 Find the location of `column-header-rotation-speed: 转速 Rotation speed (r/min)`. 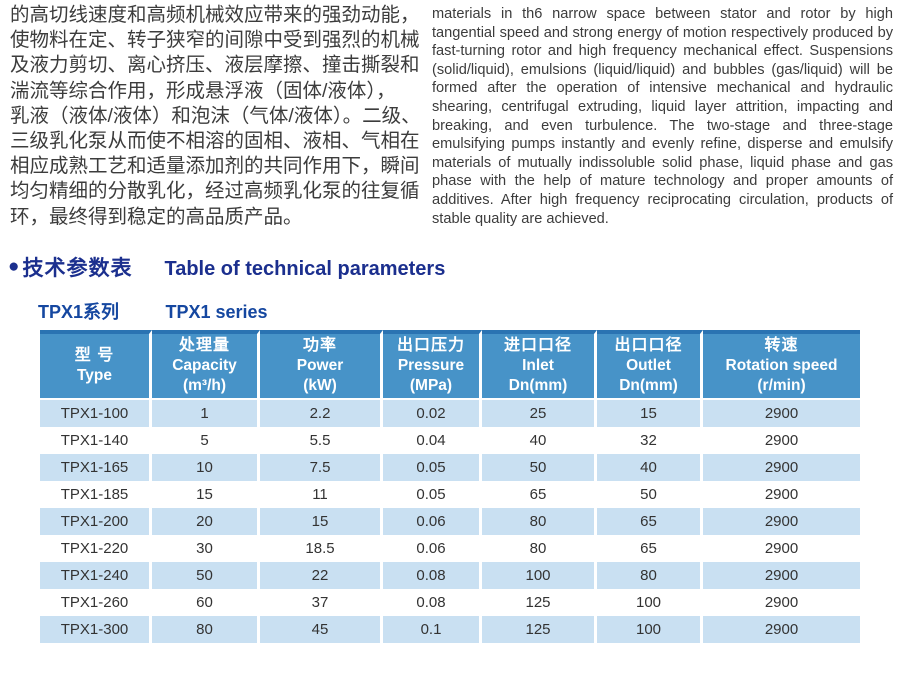

column-header-rotation-speed: 转速 Rotation speed (r/min) is located at coordinates (781, 365).